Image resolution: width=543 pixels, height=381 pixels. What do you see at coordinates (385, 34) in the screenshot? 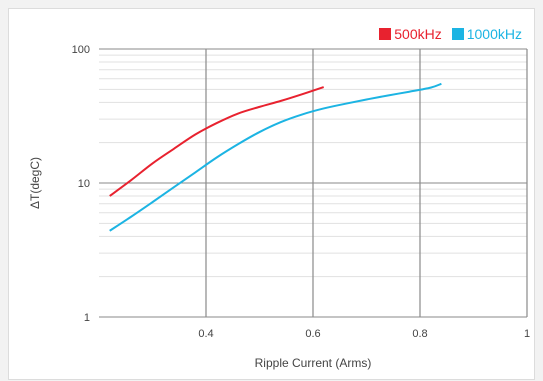
I see `legend-swatch-500khz` at bounding box center [385, 34].